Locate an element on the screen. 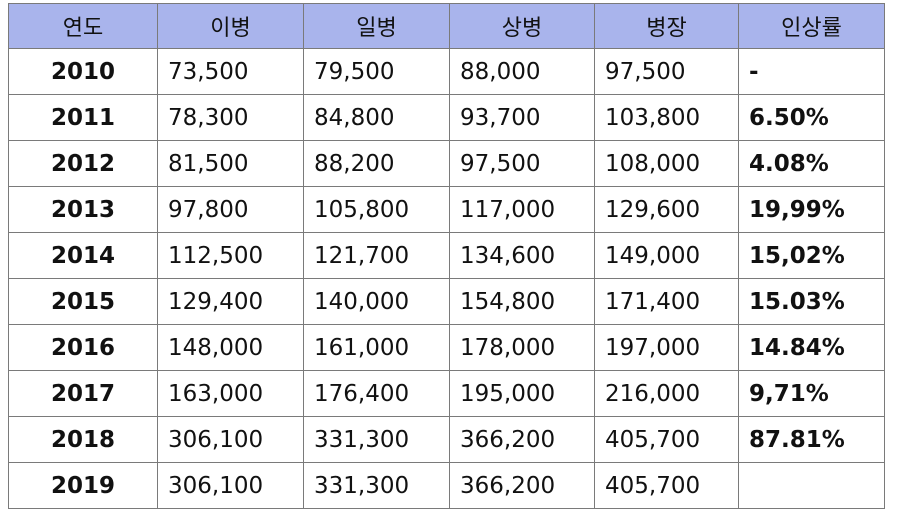 The image size is (901, 517). rate-cell: 15.03% is located at coordinates (811, 301).